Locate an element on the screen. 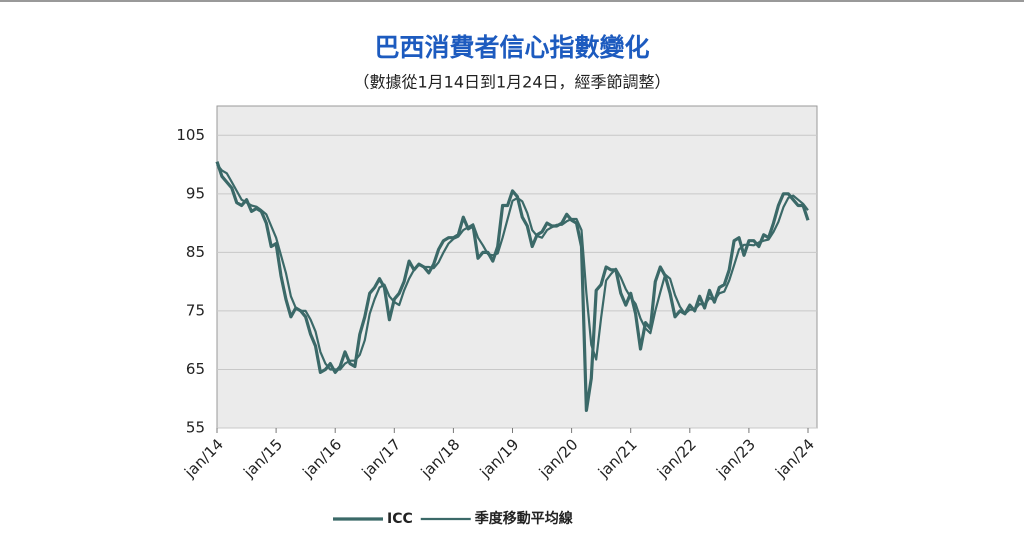 The width and height of the screenshot is (1024, 551). x-tick-label: jan/23 is located at coordinates (735, 458).